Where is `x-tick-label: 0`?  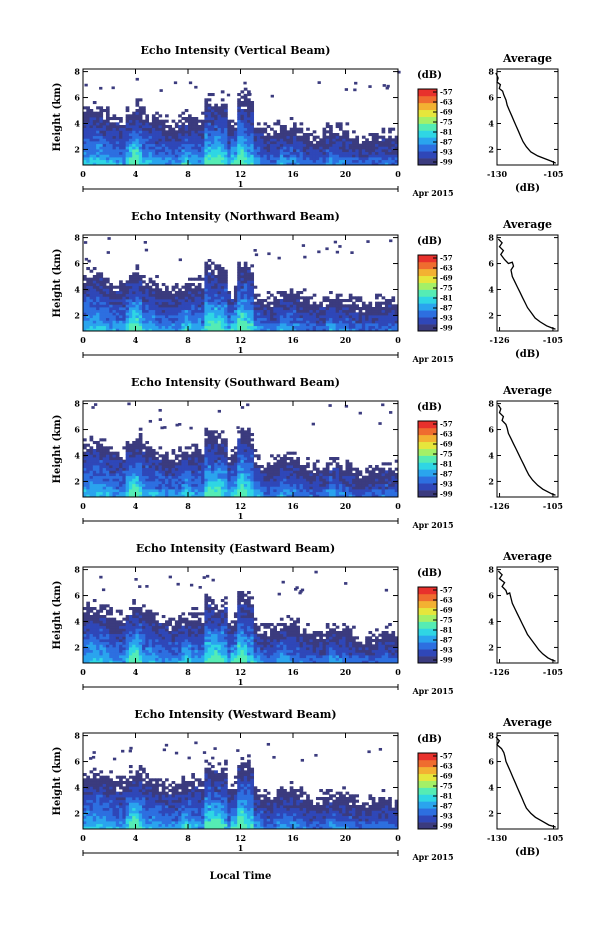 x-tick-label: 0 is located at coordinates (398, 506).